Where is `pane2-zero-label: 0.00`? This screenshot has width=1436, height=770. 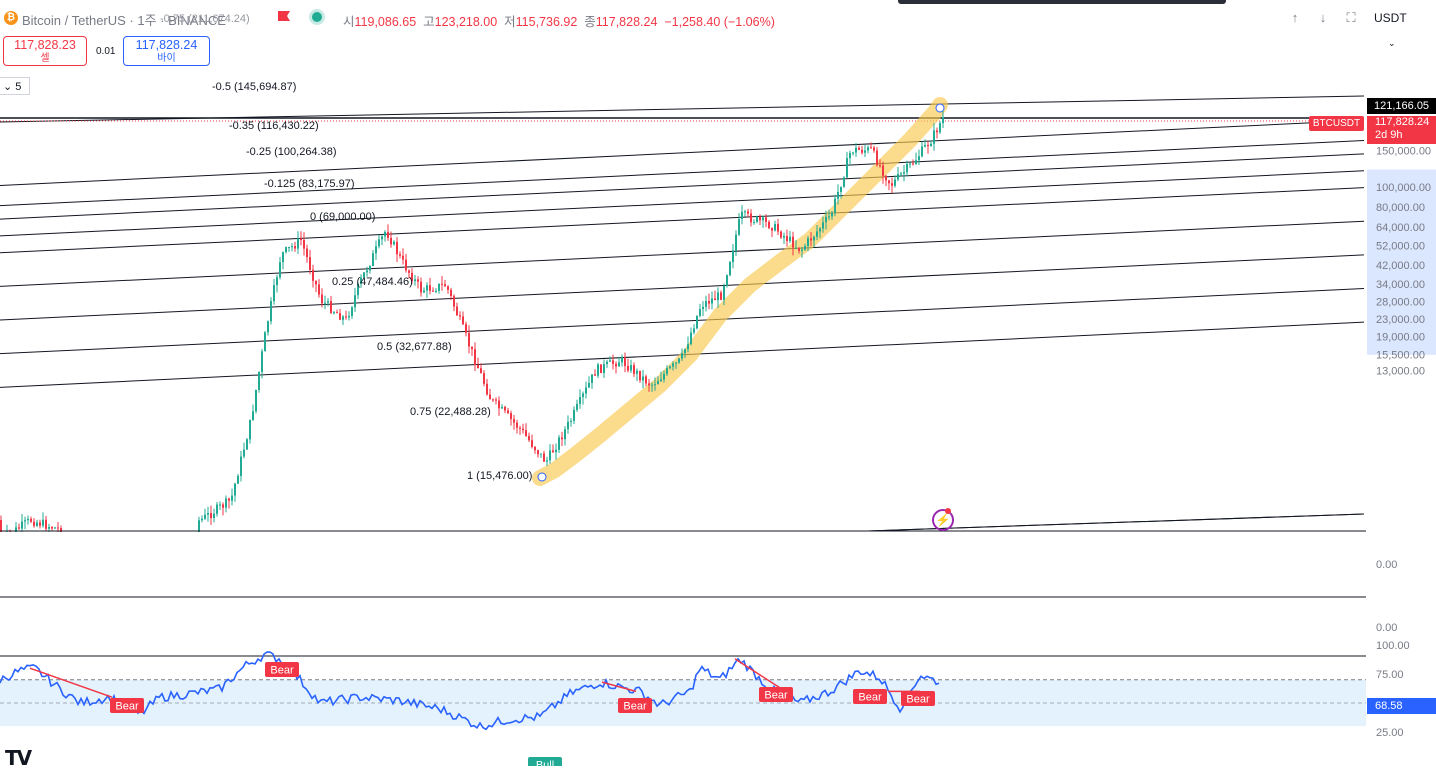 pane2-zero-label: 0.00 is located at coordinates (1386, 628).